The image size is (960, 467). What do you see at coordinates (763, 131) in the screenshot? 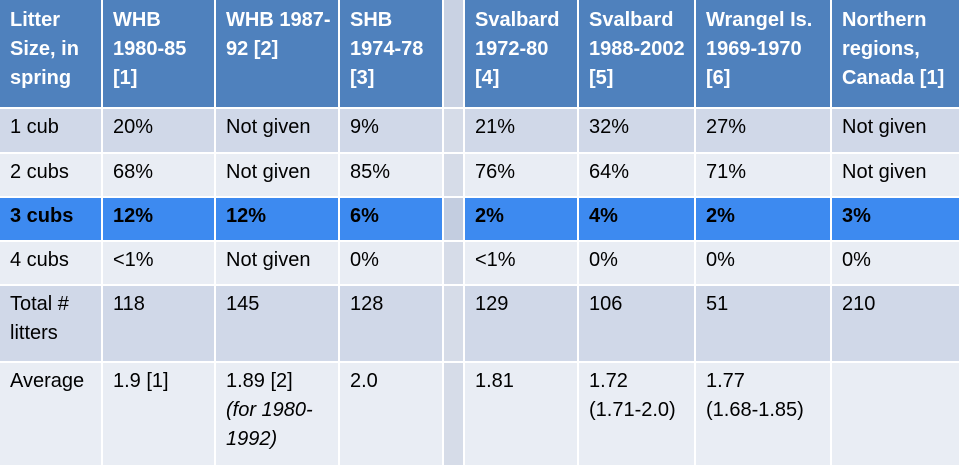
I see `table-cell: 27%` at bounding box center [763, 131].